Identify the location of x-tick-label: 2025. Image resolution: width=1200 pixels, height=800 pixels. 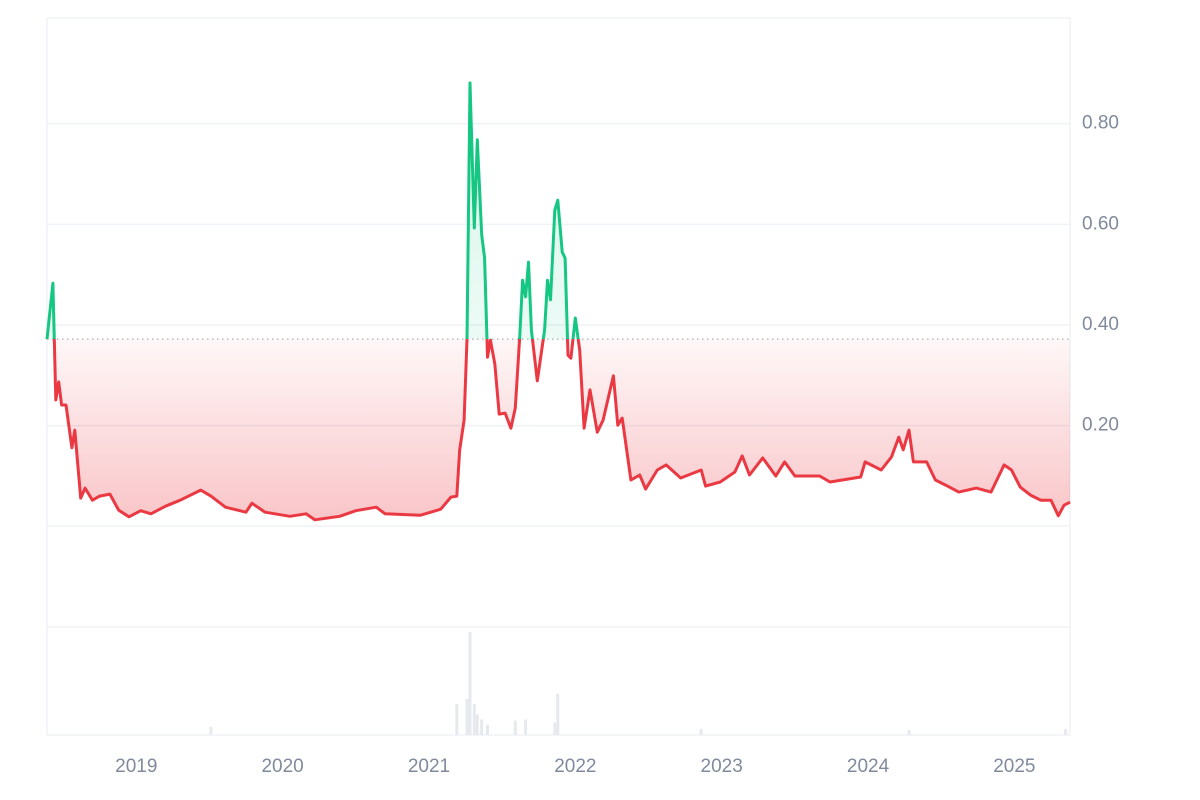
(1014, 766).